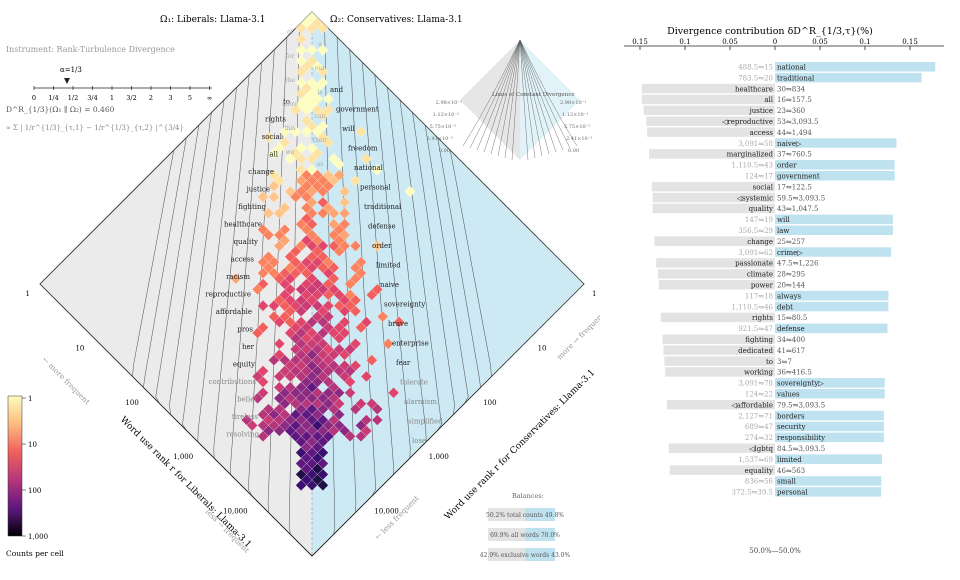 This screenshot has width=960, height=580. Describe the element at coordinates (755, 198) in the screenshot. I see `bar-word-label: ◁systemic` at that location.